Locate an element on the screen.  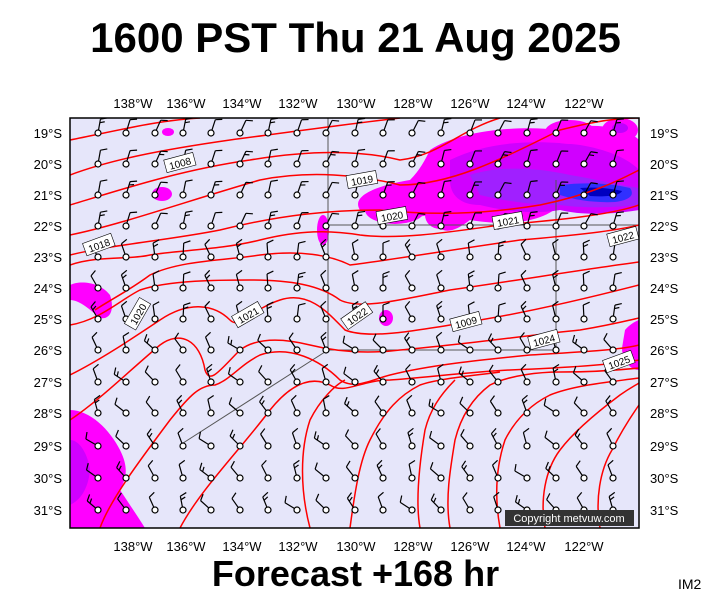
lon-label: 130°W is located at coordinates (356, 546).